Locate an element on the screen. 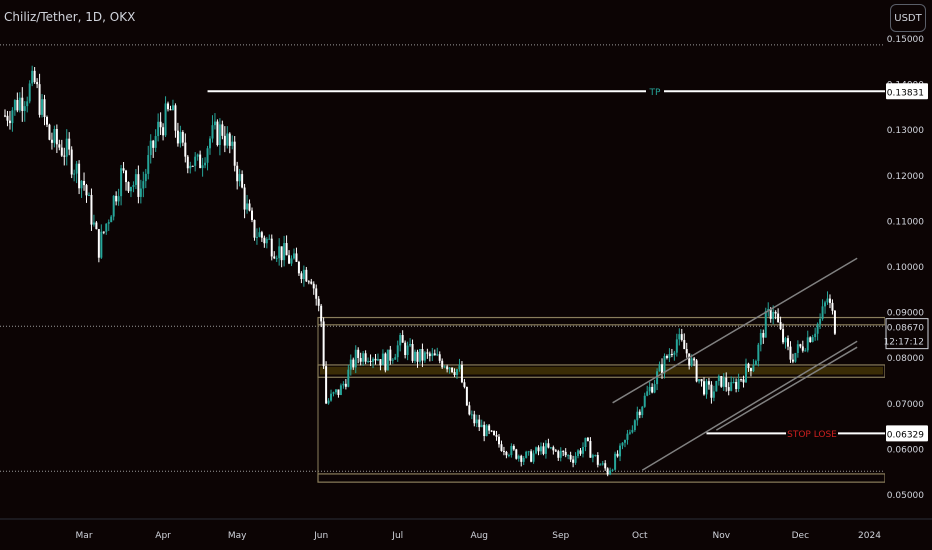 Image resolution: width=932 pixels, height=550 pixels. channel-inner is located at coordinates (786, 388).